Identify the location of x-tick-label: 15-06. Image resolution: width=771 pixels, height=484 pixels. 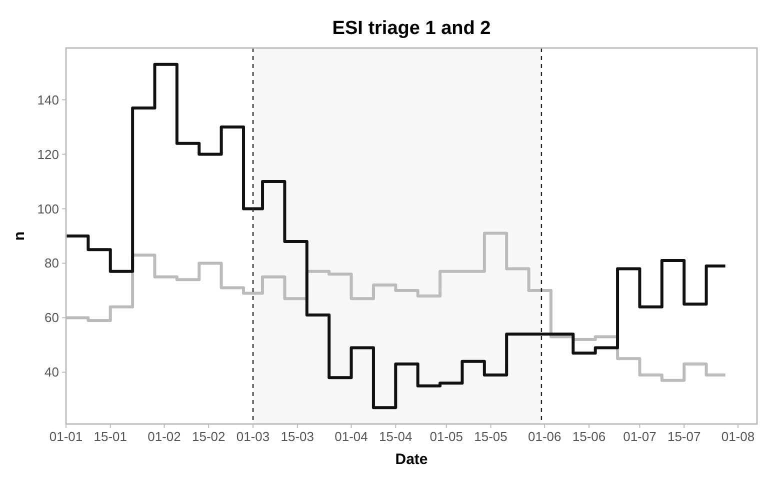
(589, 436).